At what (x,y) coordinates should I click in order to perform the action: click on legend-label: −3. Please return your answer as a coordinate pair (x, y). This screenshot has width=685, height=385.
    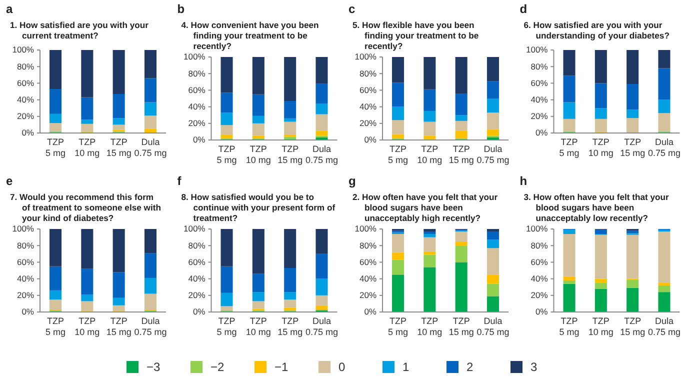
    Looking at the image, I should click on (153, 367).